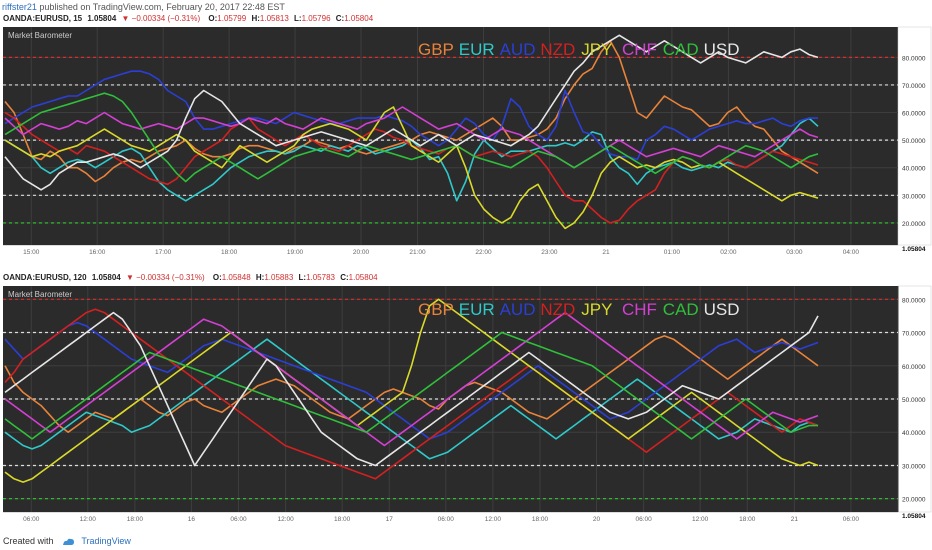  I want to click on series-line-aud, so click(411, 115).